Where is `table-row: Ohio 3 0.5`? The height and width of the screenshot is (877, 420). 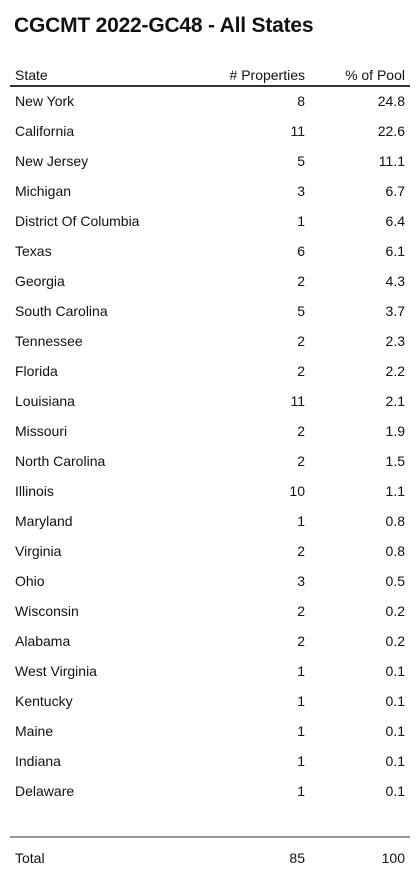 table-row: Ohio 3 0.5 is located at coordinates (210, 582).